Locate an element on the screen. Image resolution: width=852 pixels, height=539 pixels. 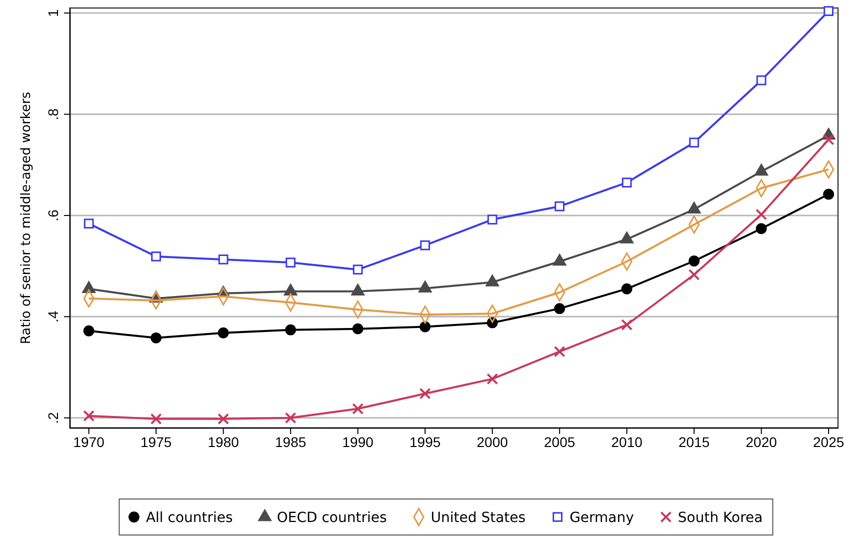
y-axis-title: Ratio of senior to middle-aged workers is located at coordinates (26, 218).